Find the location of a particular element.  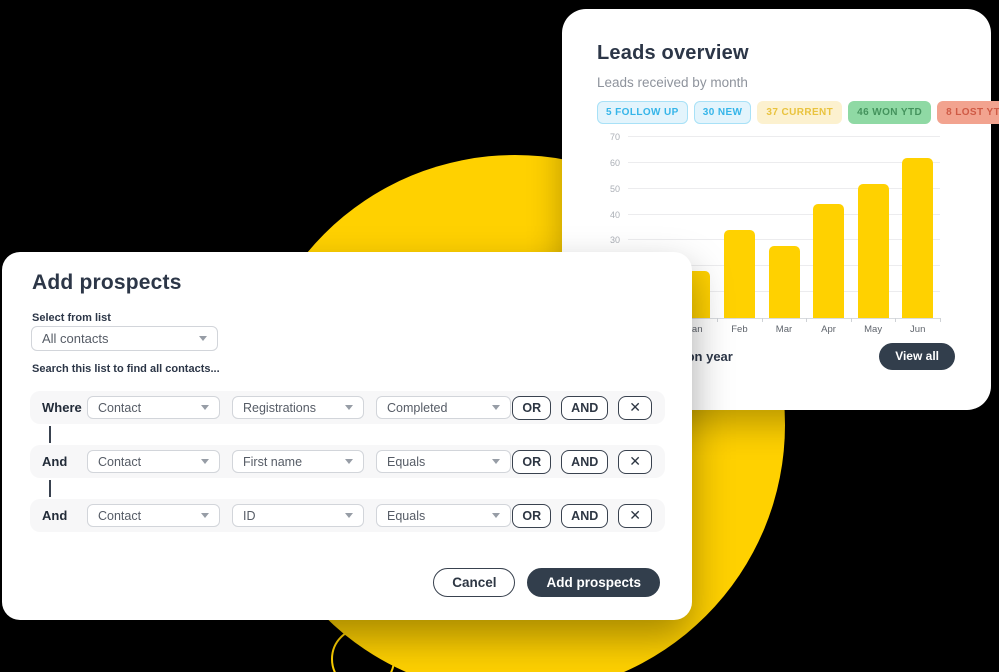

view-all-button: View all is located at coordinates (917, 356).